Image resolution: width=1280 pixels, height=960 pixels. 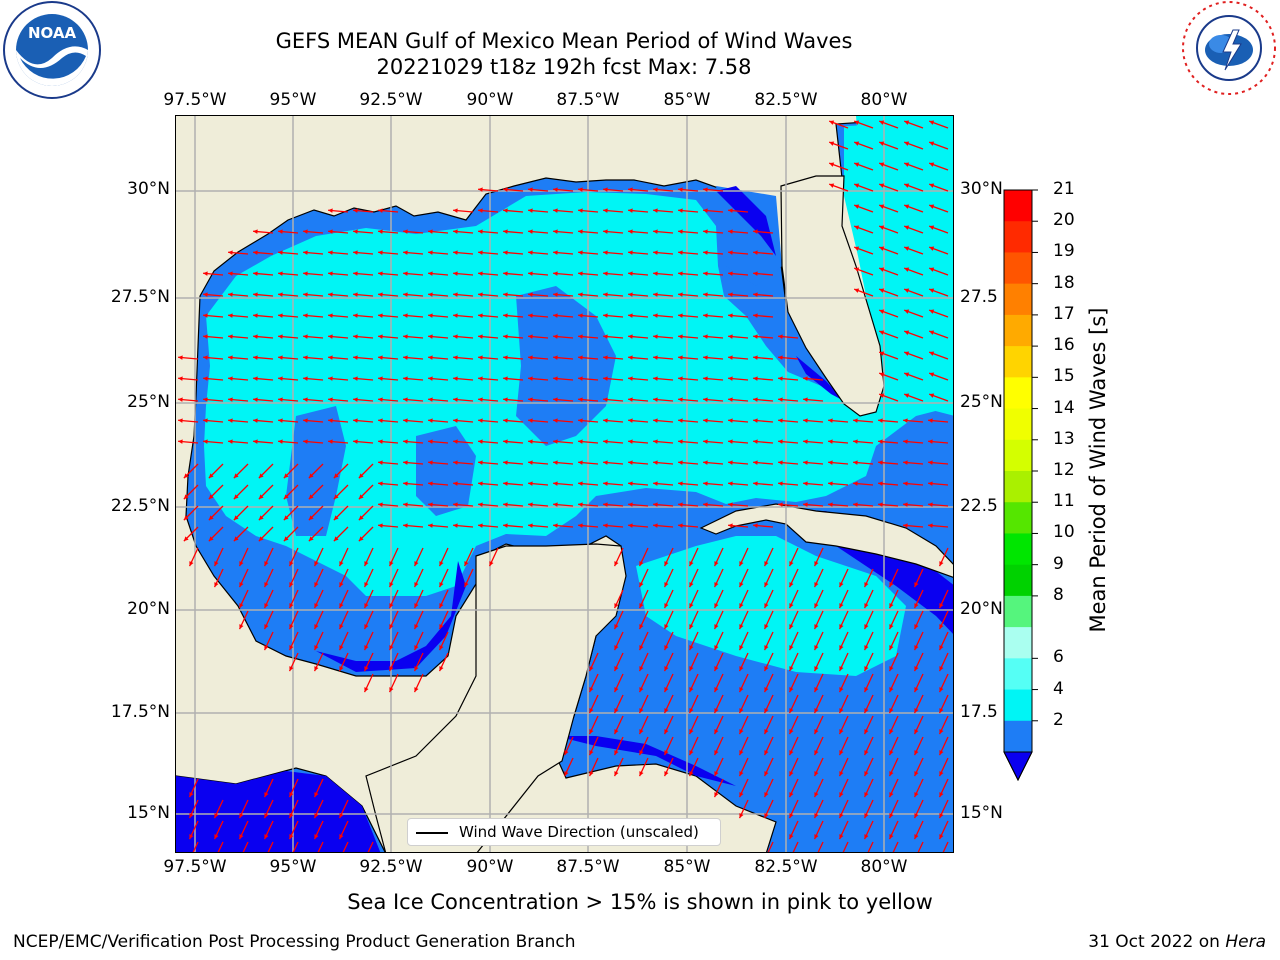 I want to click on wind-arrow-shaft, so click(x=770, y=846).